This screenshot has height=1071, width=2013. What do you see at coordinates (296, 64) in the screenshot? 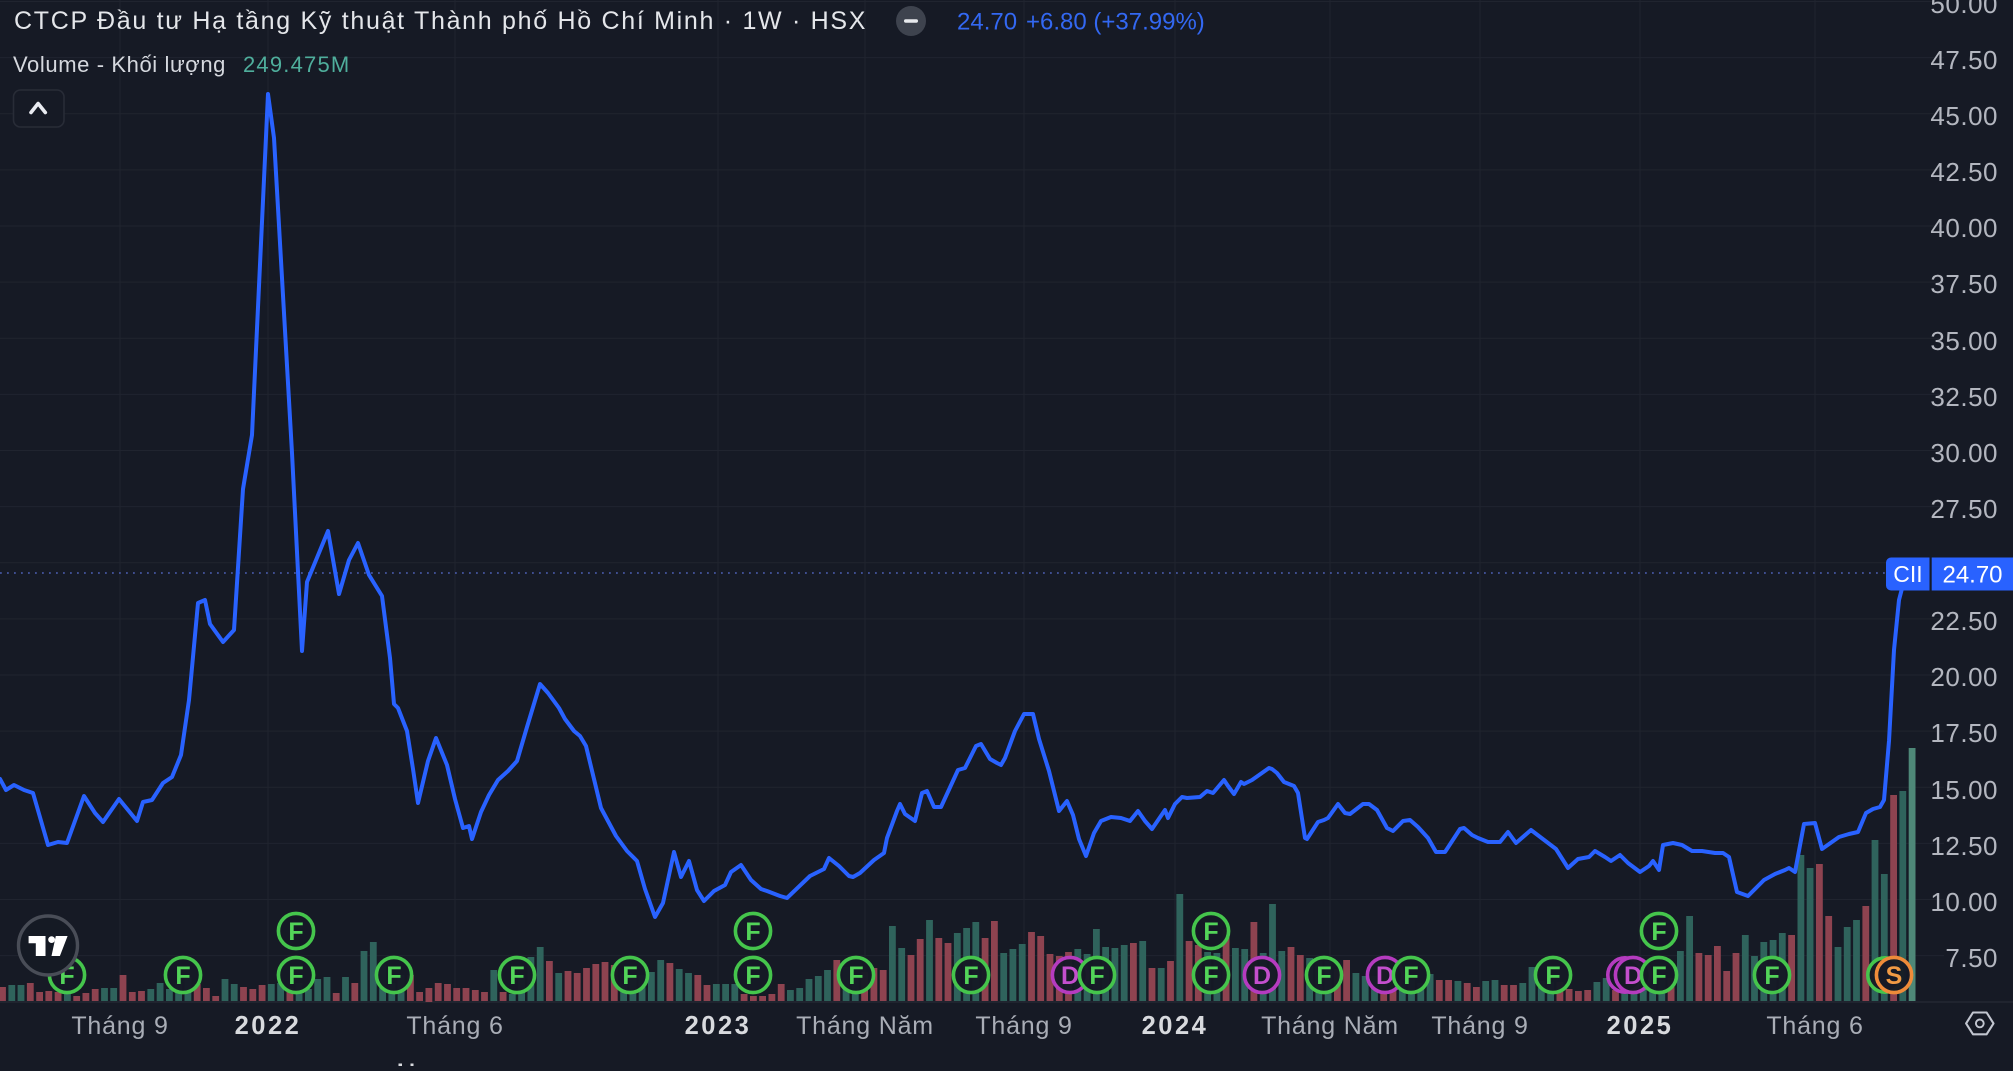
I see `svg-text: 249.475M` at bounding box center [296, 64].